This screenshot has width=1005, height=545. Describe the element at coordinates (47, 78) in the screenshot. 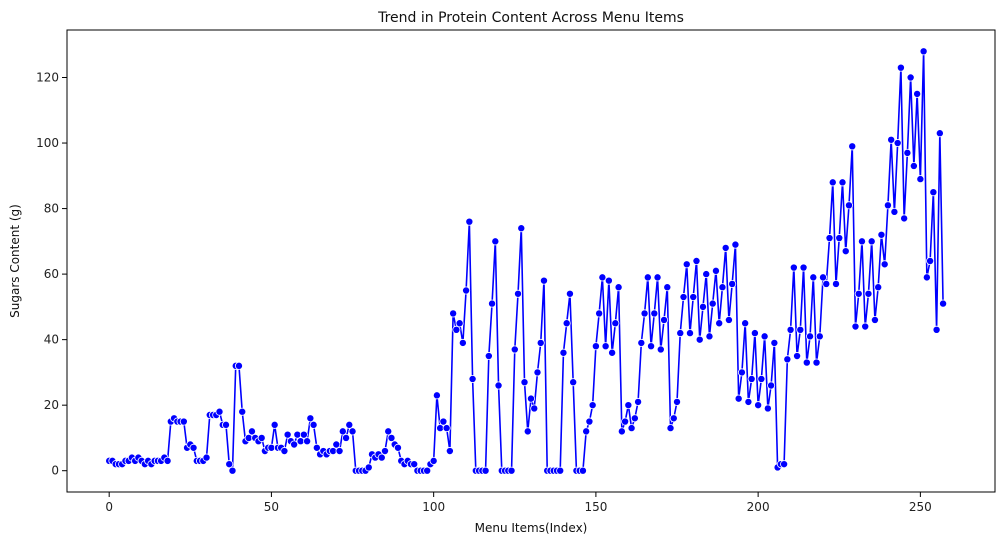

I see `y-tick-label: 120` at that location.